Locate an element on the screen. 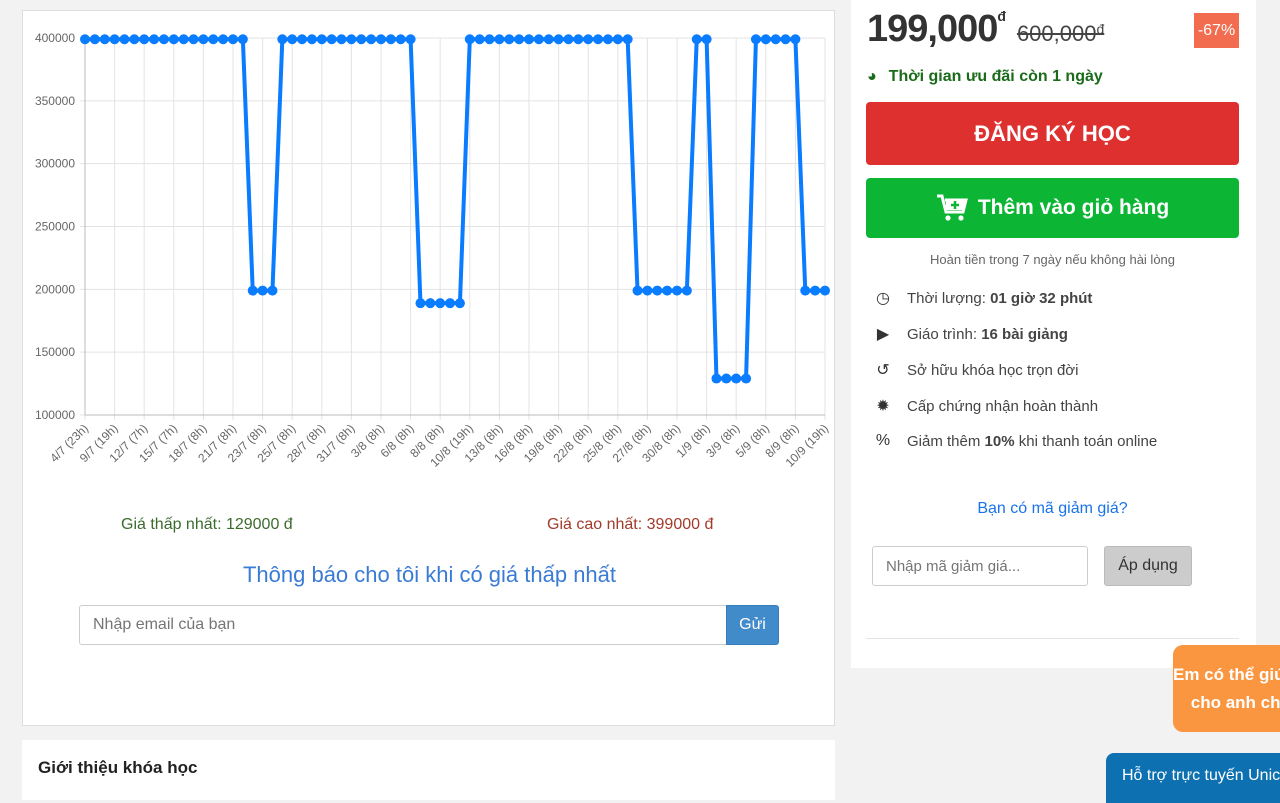 Image resolution: width=1280 pixels, height=803 pixels. feature-item: % Giảm thêm 10% khi thanh toán online is located at coordinates (1015, 441).